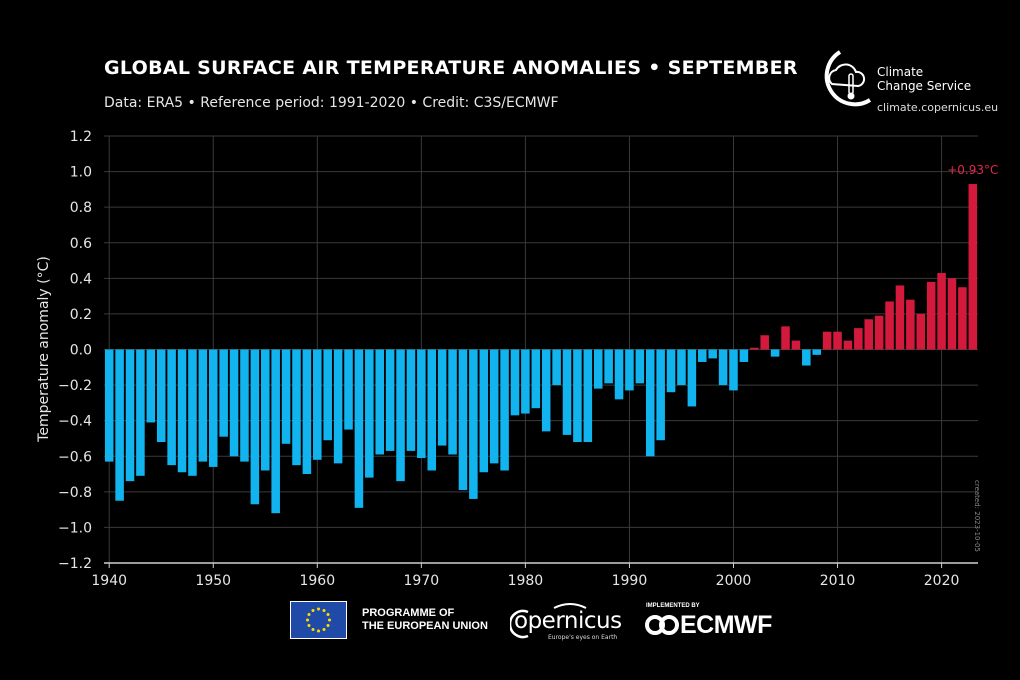 This screenshot has width=1020, height=680. I want to click on bar-1954, so click(255, 427).